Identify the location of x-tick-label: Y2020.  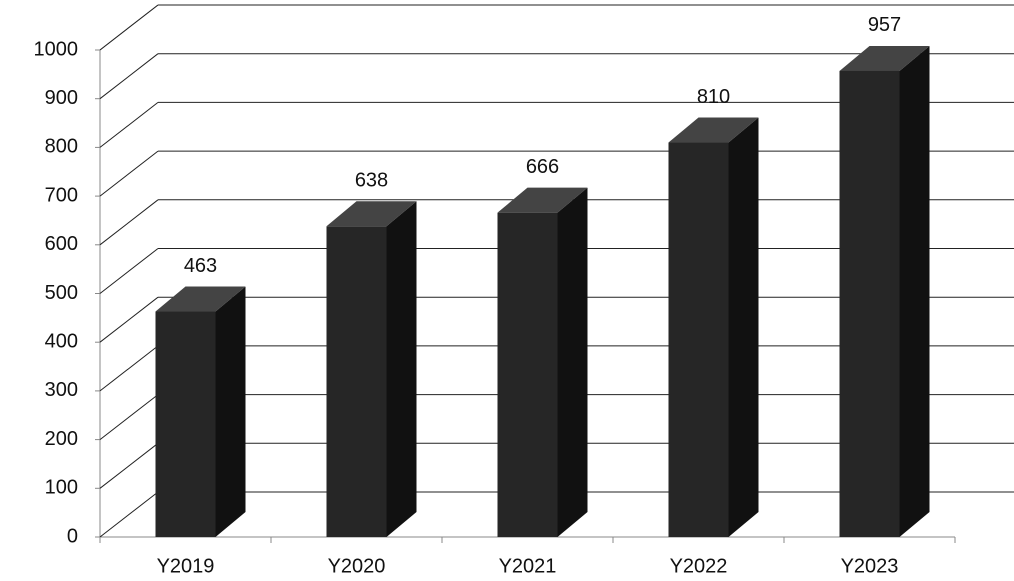
(357, 566).